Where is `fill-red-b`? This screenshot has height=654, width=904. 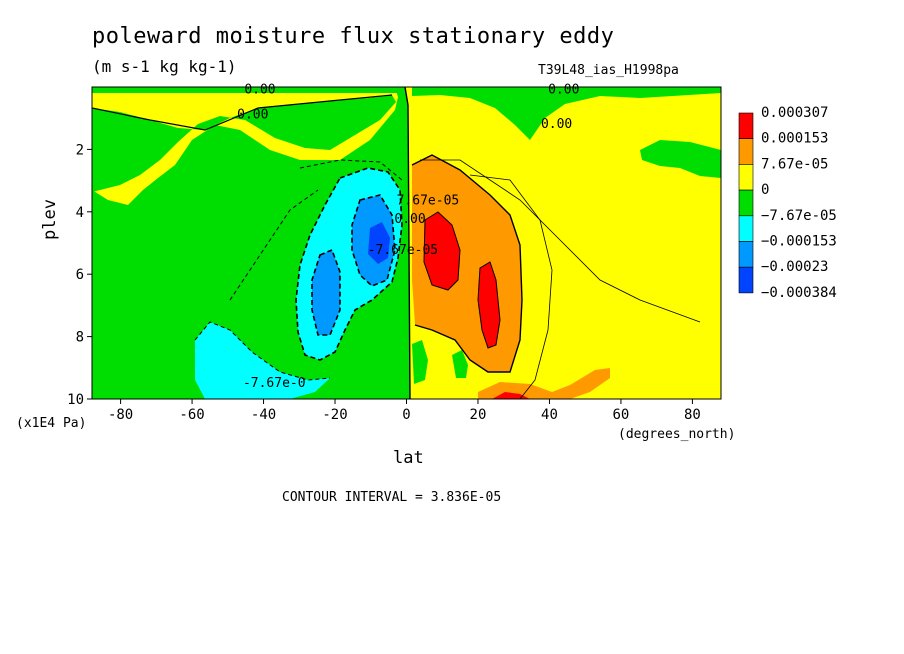 fill-red-b is located at coordinates (489, 305).